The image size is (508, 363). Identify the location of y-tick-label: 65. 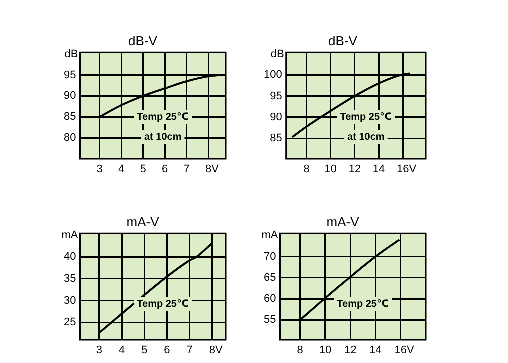
(270, 278).